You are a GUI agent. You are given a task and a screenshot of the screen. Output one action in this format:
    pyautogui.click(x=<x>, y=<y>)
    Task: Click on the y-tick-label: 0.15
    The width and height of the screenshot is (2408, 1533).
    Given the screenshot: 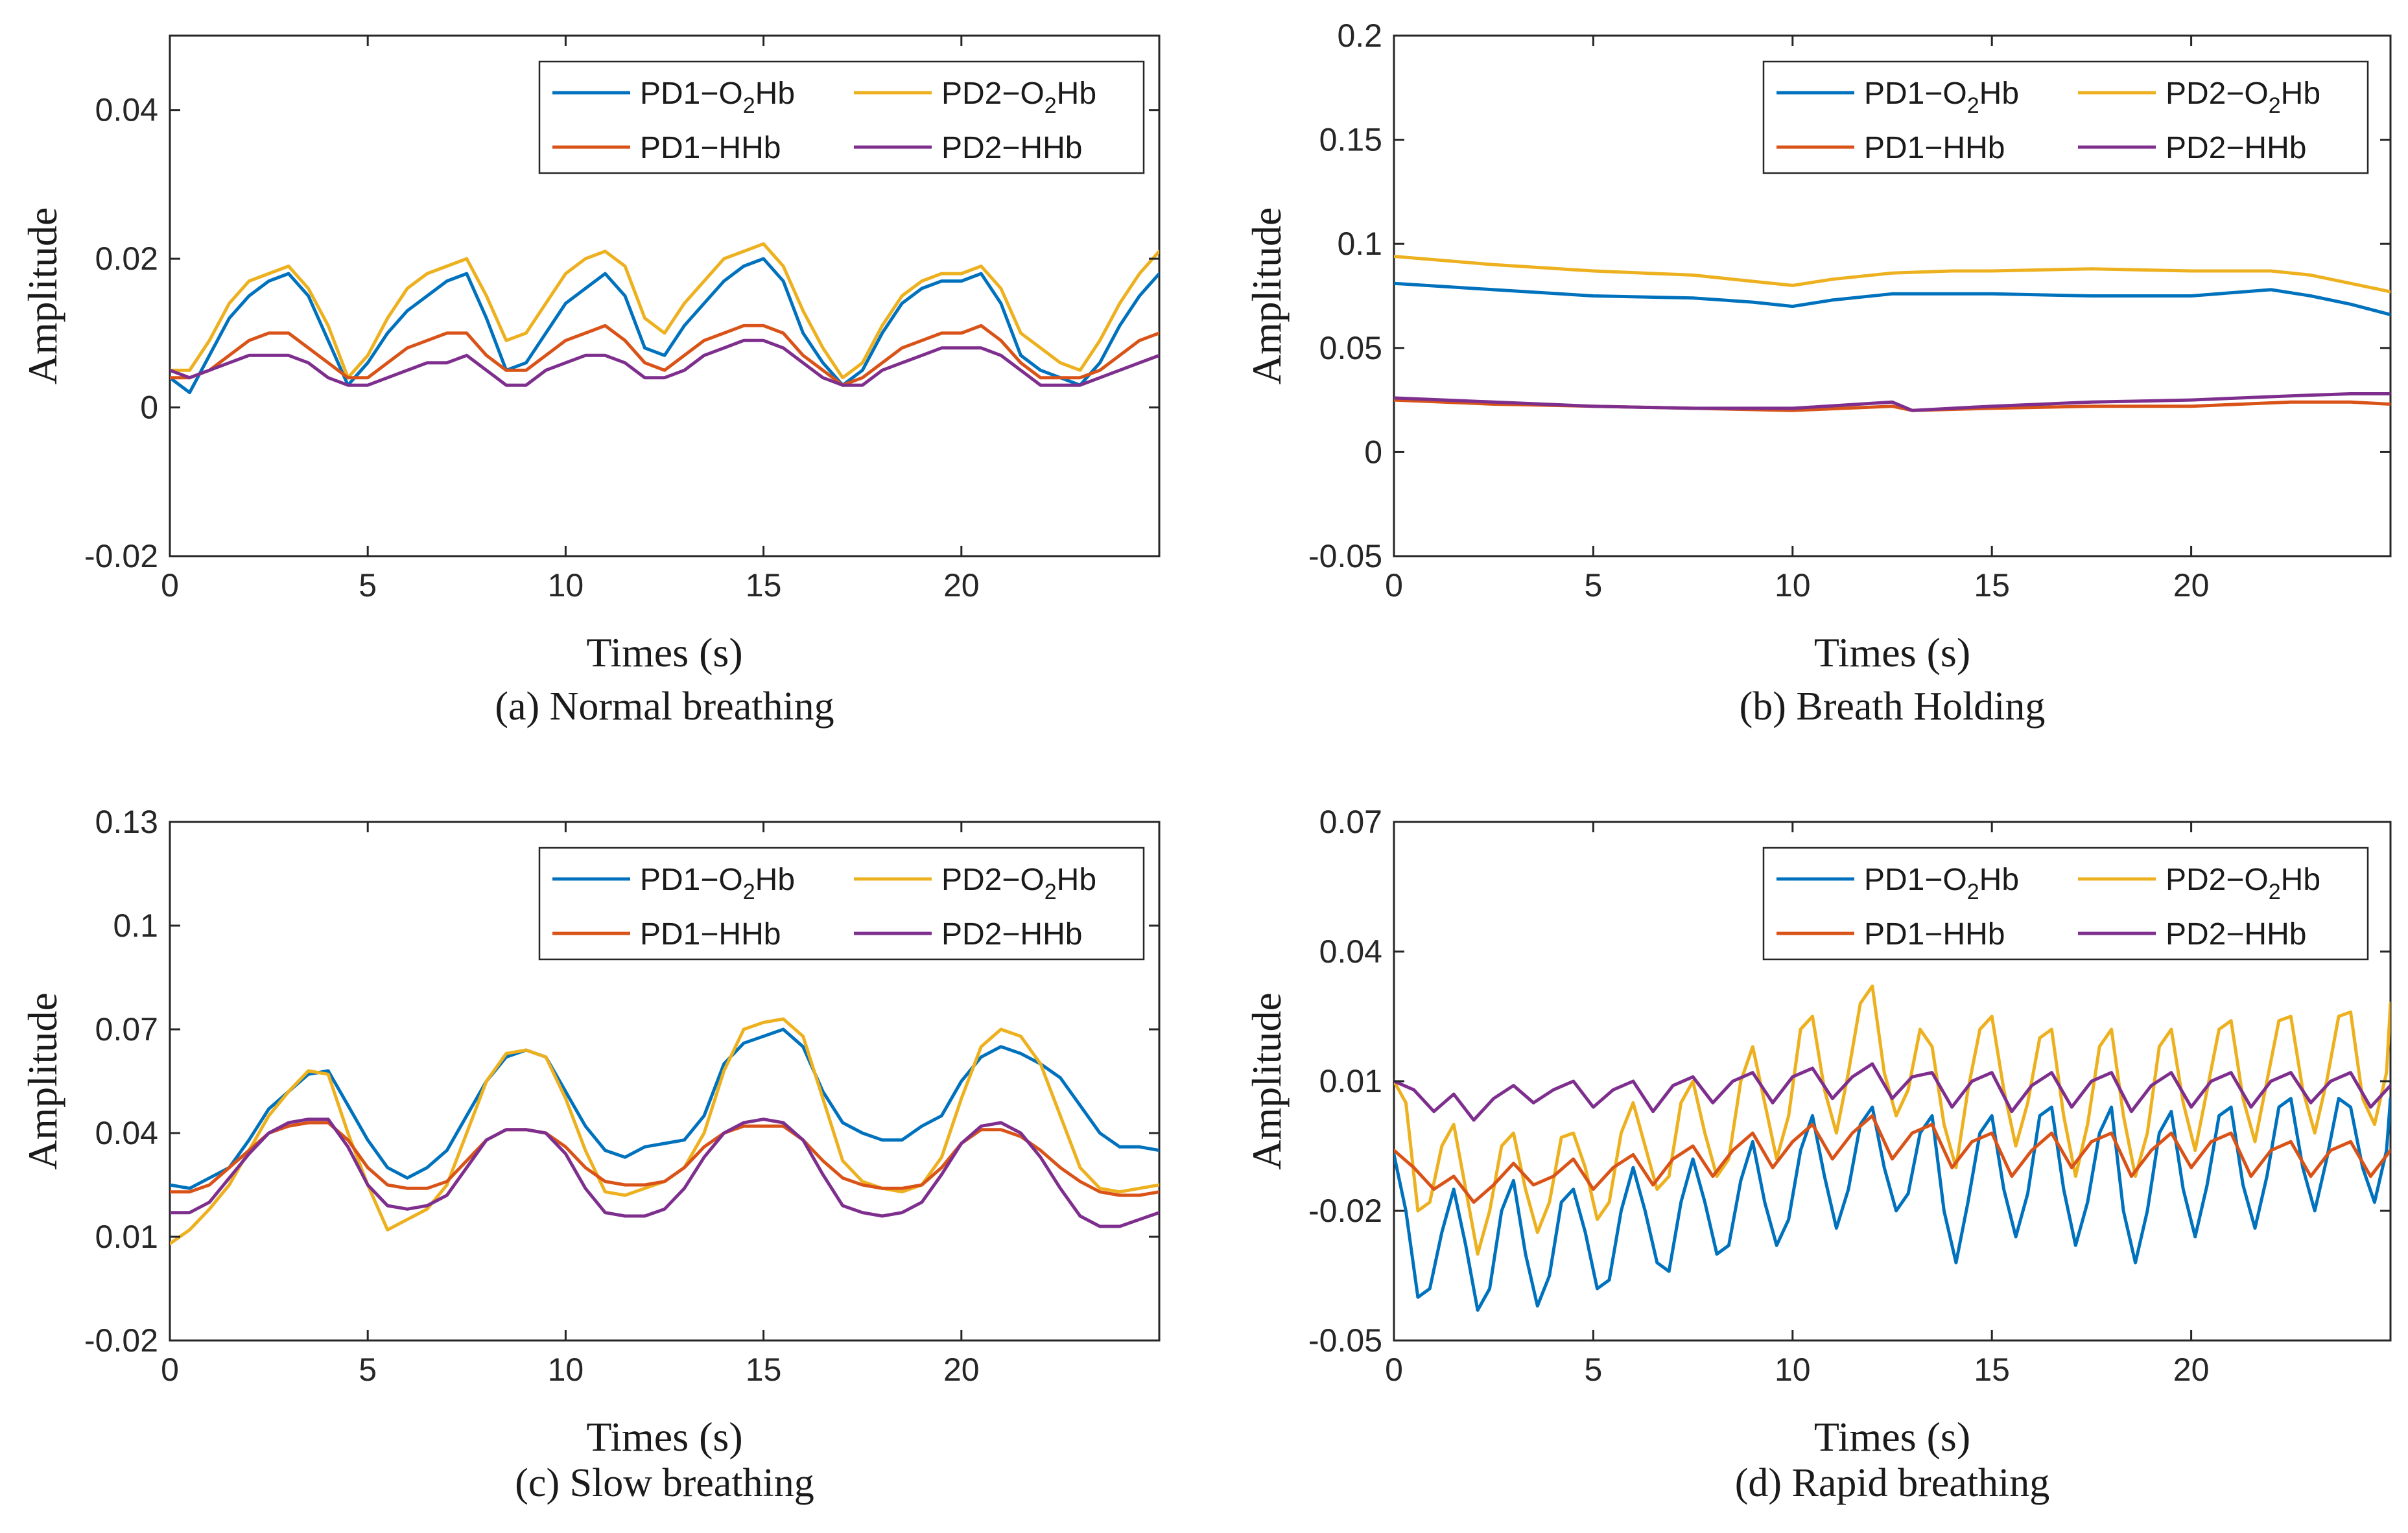 What is the action you would take?
    pyautogui.click(x=1350, y=140)
    